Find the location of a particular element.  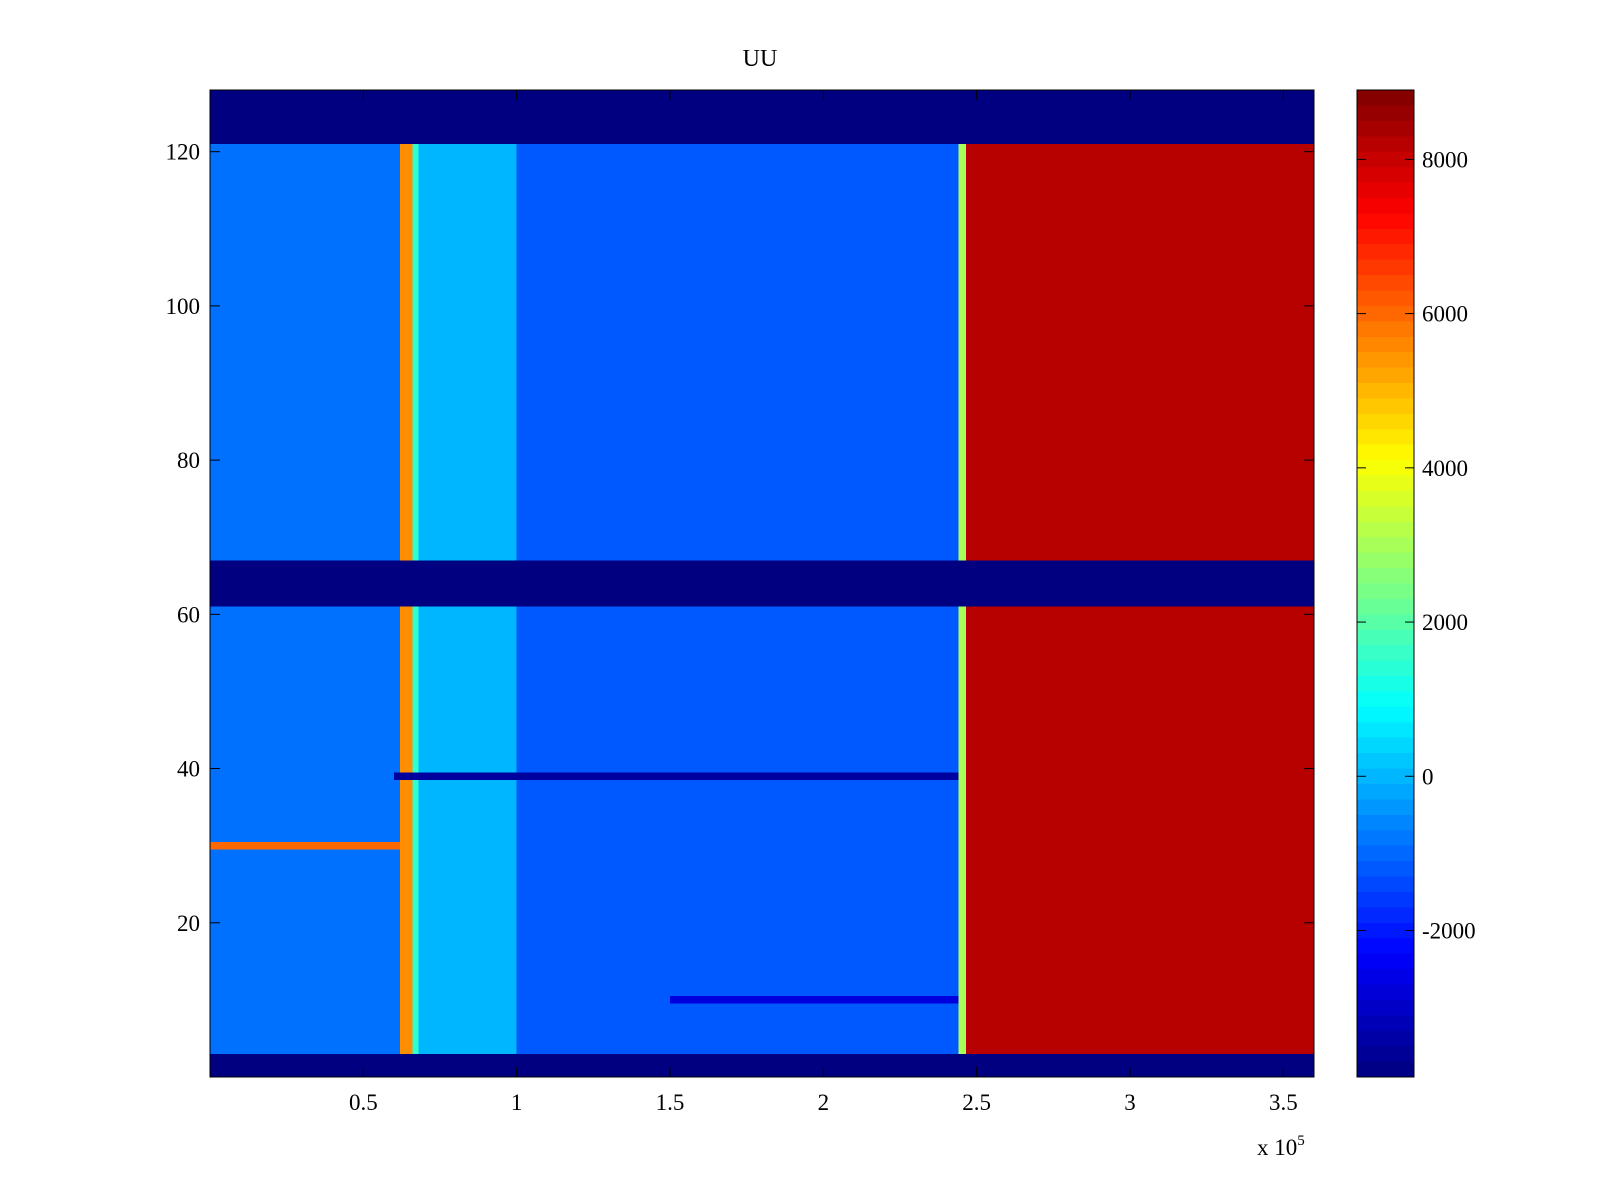

y-tick-label: 120 is located at coordinates (183, 152).